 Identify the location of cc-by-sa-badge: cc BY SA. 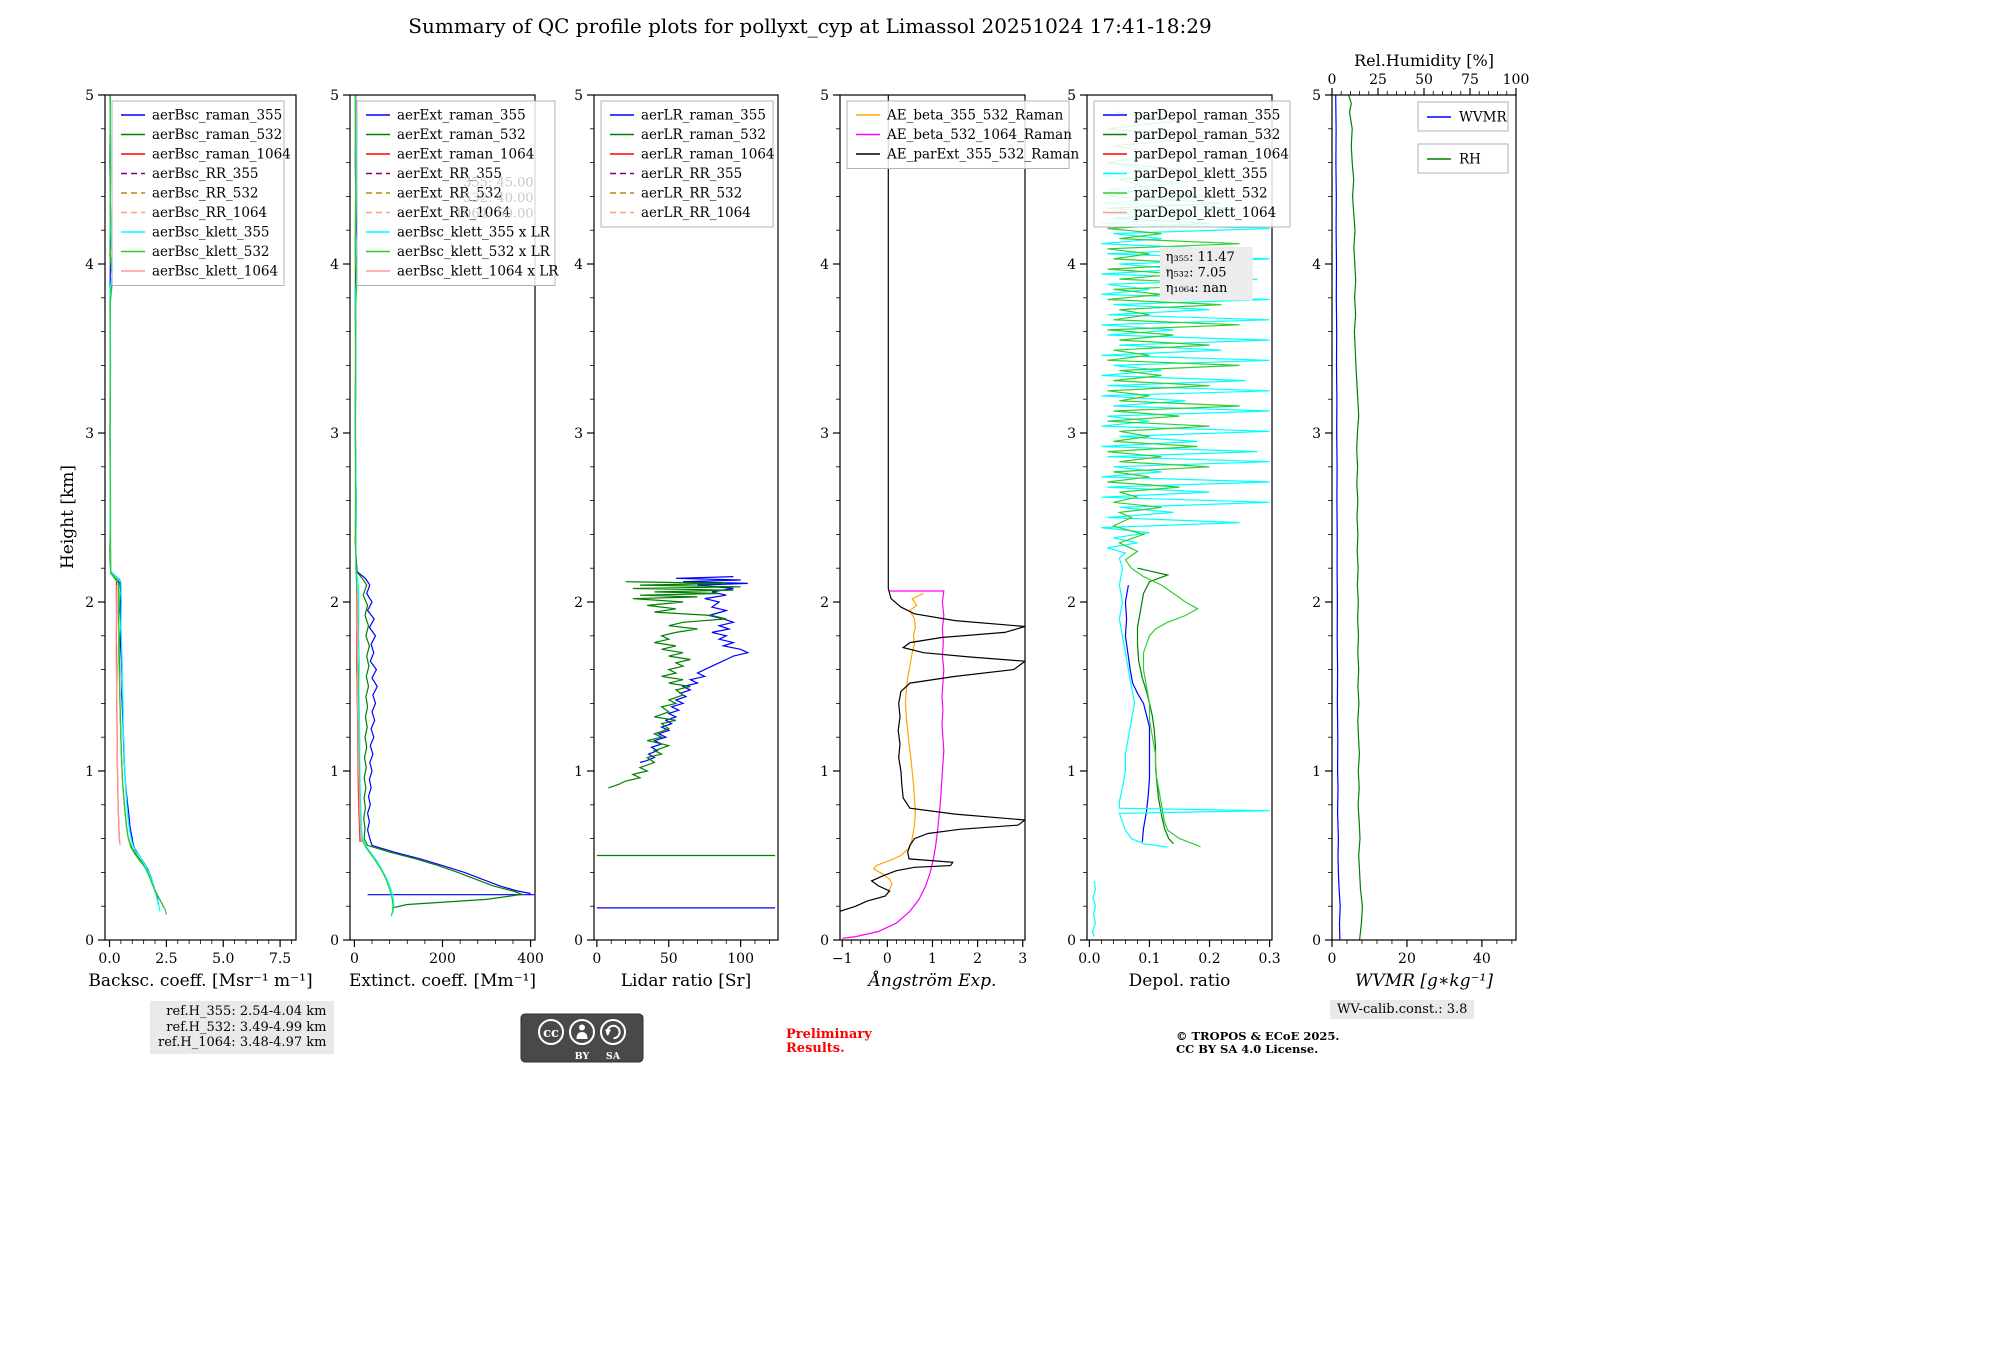
(582, 1038).